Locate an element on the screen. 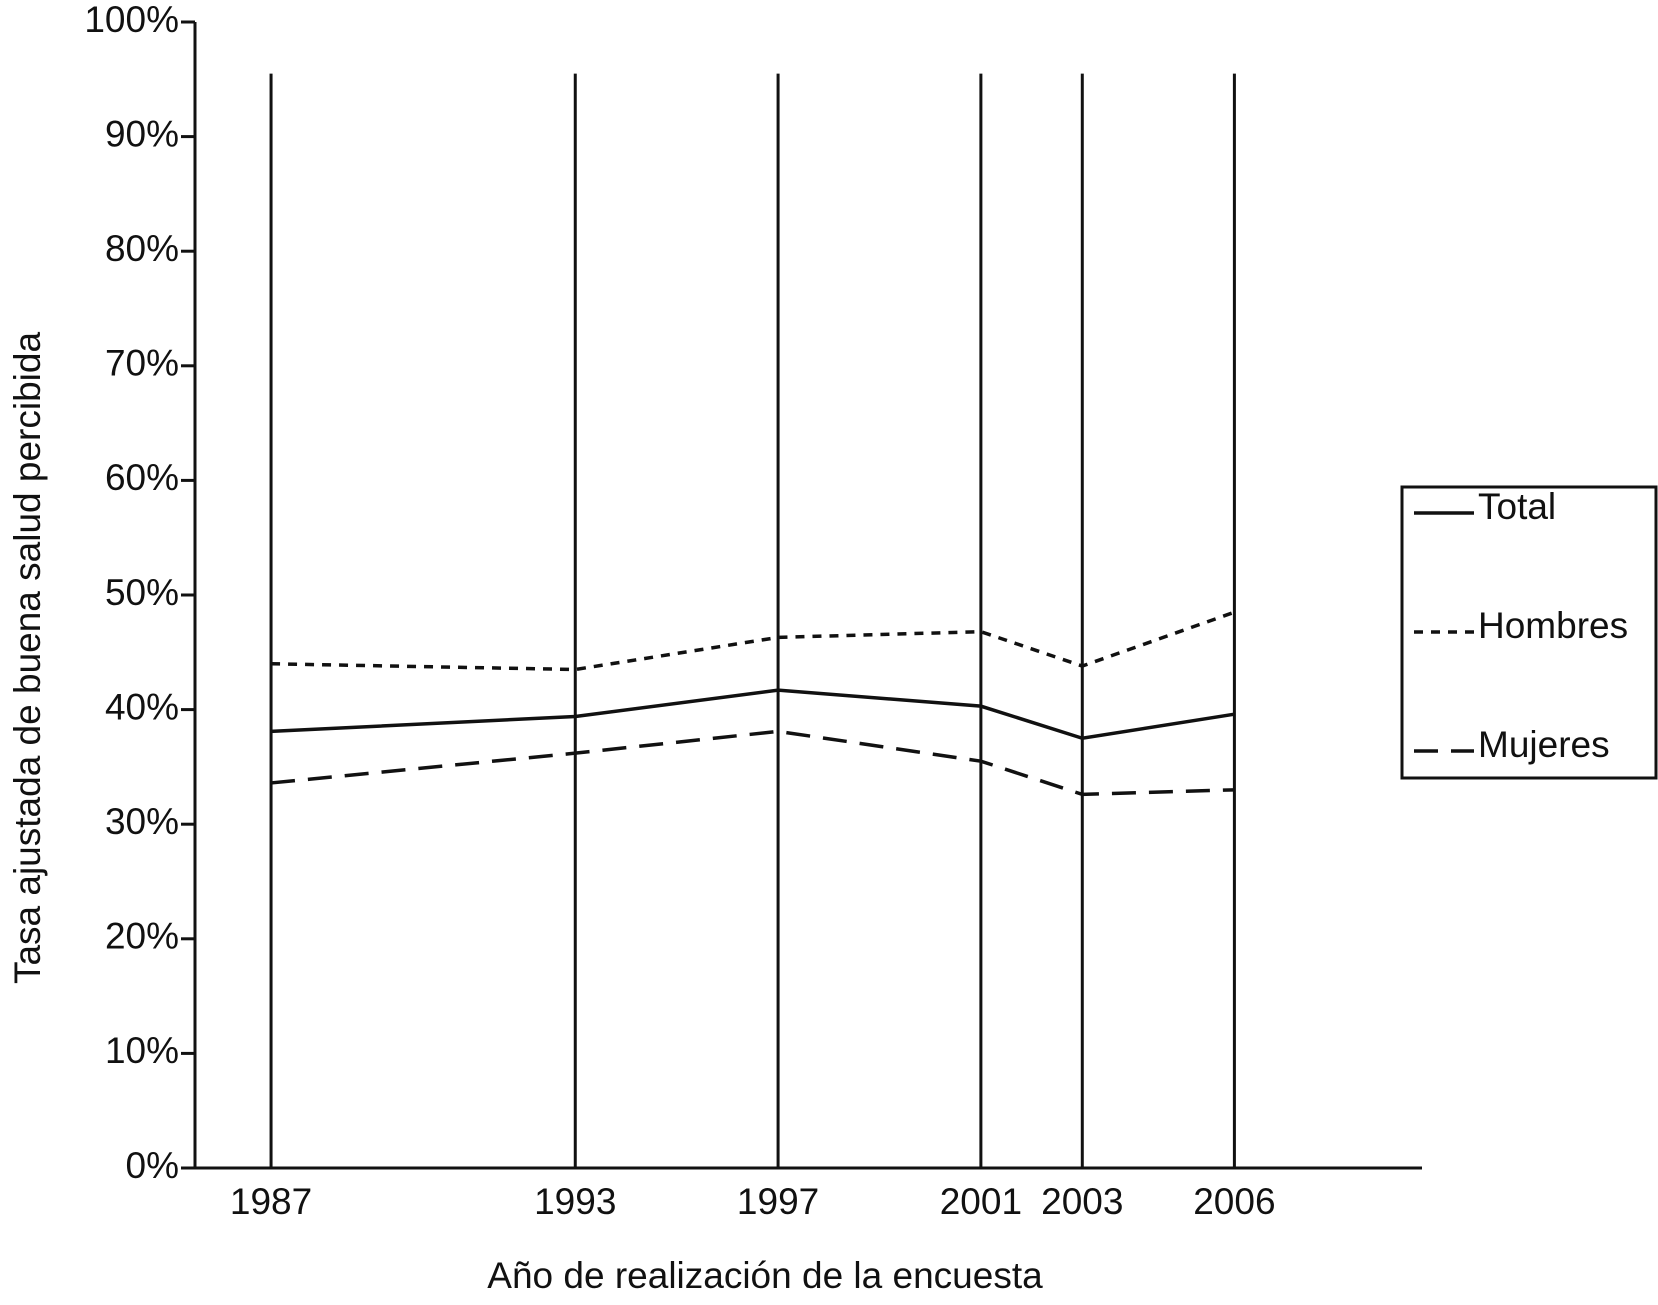 The height and width of the screenshot is (1305, 1658). y-tick-label: 70% is located at coordinates (142, 363).